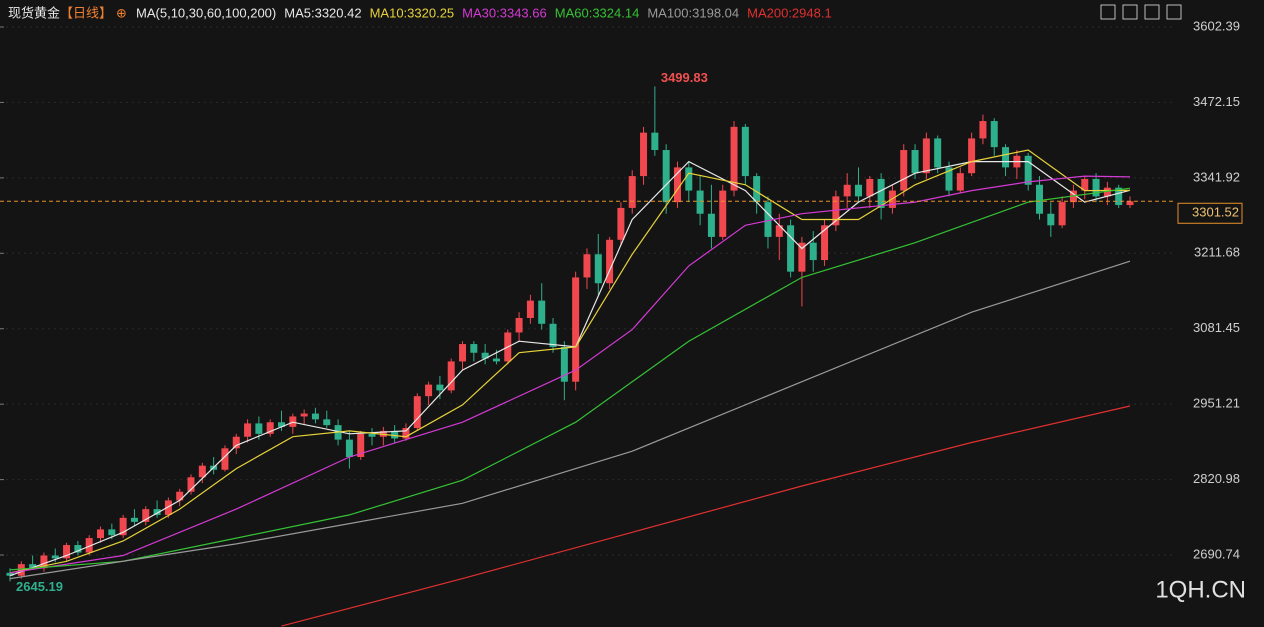 The height and width of the screenshot is (627, 1264). I want to click on add-icon: ⊕, so click(121, 12).